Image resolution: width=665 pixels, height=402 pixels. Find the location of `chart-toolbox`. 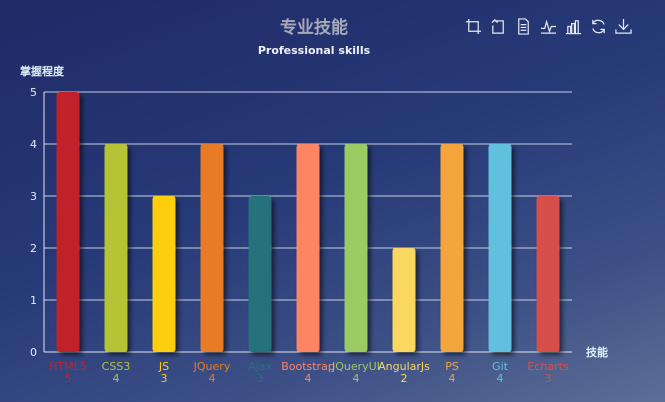

chart-toolbox is located at coordinates (548, 26).